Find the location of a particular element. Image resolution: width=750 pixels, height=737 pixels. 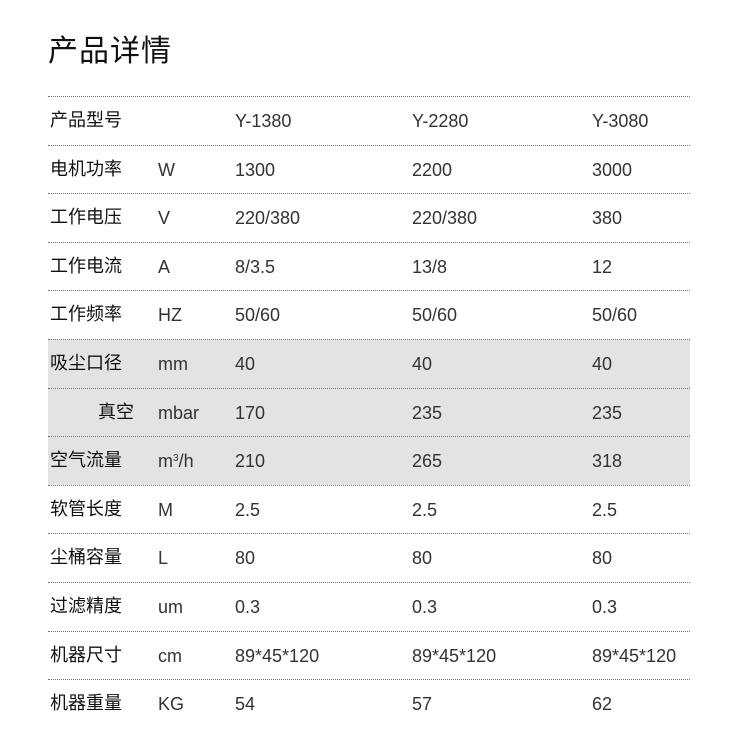

row-label: 过滤精度 is located at coordinates (86, 606).